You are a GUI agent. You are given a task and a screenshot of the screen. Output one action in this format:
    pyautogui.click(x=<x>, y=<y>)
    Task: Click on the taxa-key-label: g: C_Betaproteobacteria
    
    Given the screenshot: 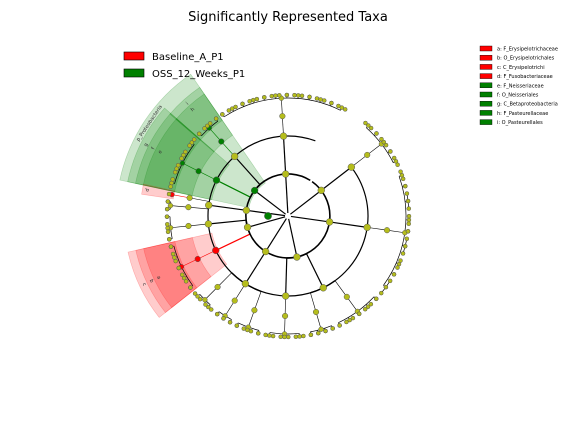 What is the action you would take?
    pyautogui.click(x=527, y=105)
    